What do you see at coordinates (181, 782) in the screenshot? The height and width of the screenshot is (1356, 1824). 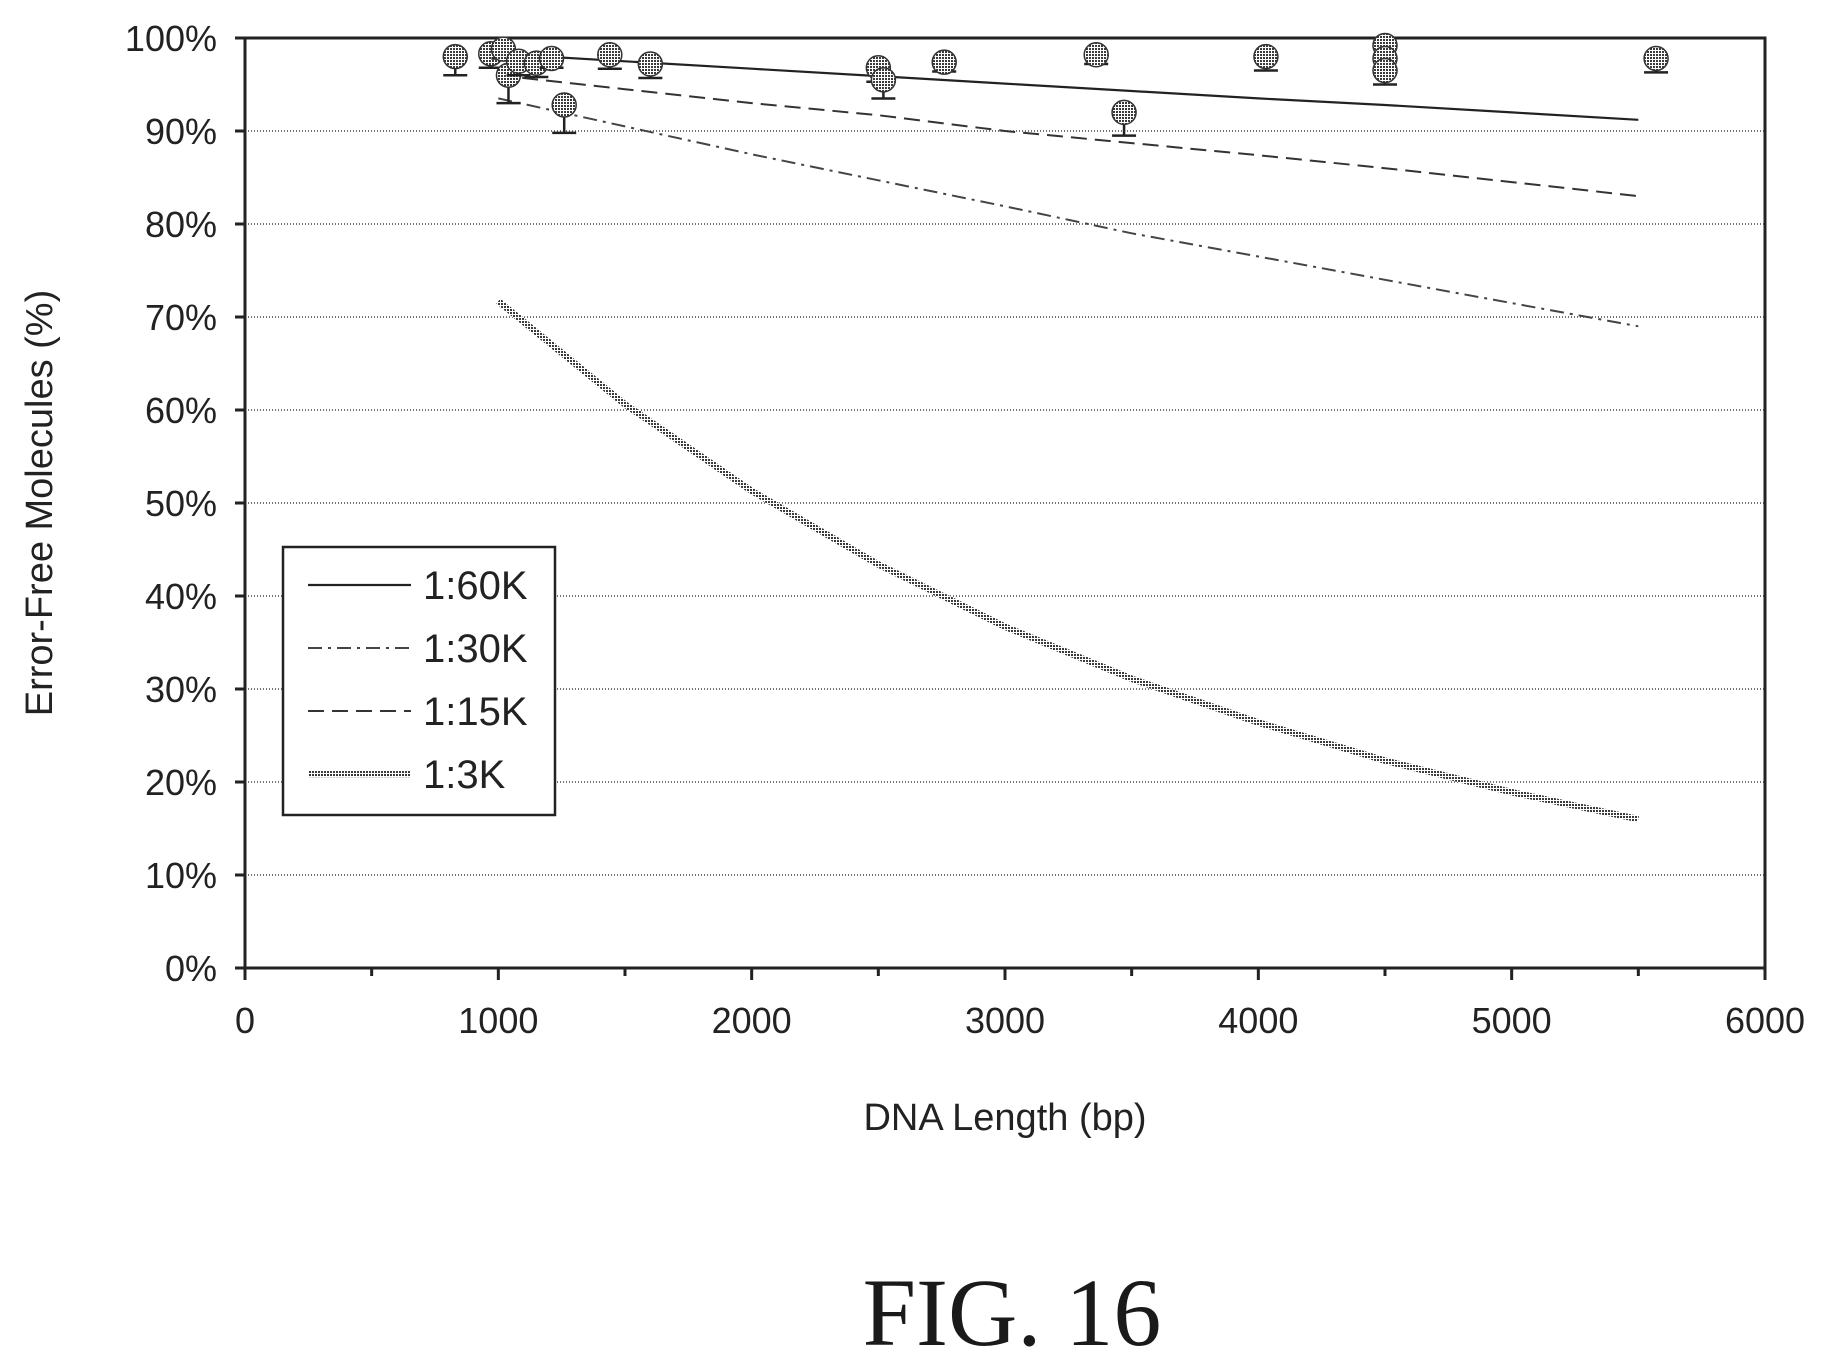 I see `y-tick-label: 20%` at bounding box center [181, 782].